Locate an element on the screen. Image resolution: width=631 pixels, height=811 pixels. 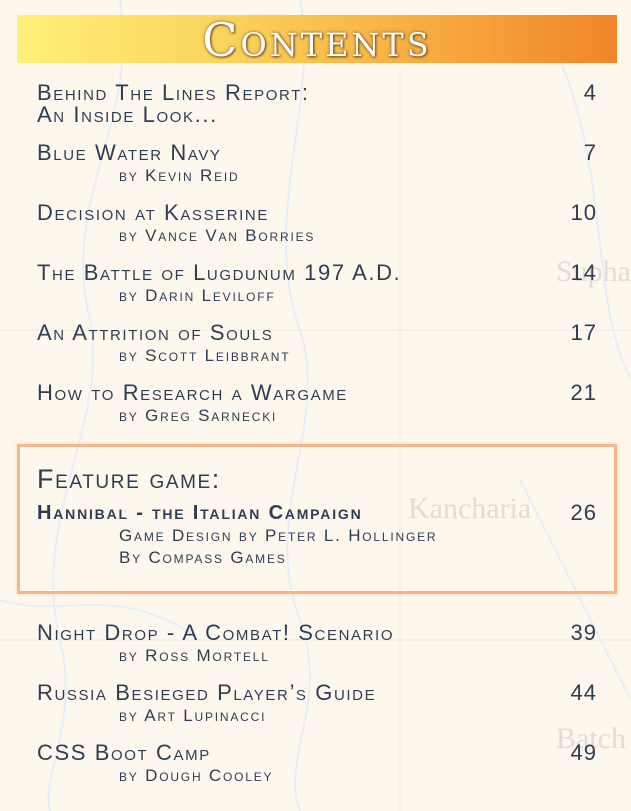
entry-byline: by Dough Cooley is located at coordinates (196, 775).